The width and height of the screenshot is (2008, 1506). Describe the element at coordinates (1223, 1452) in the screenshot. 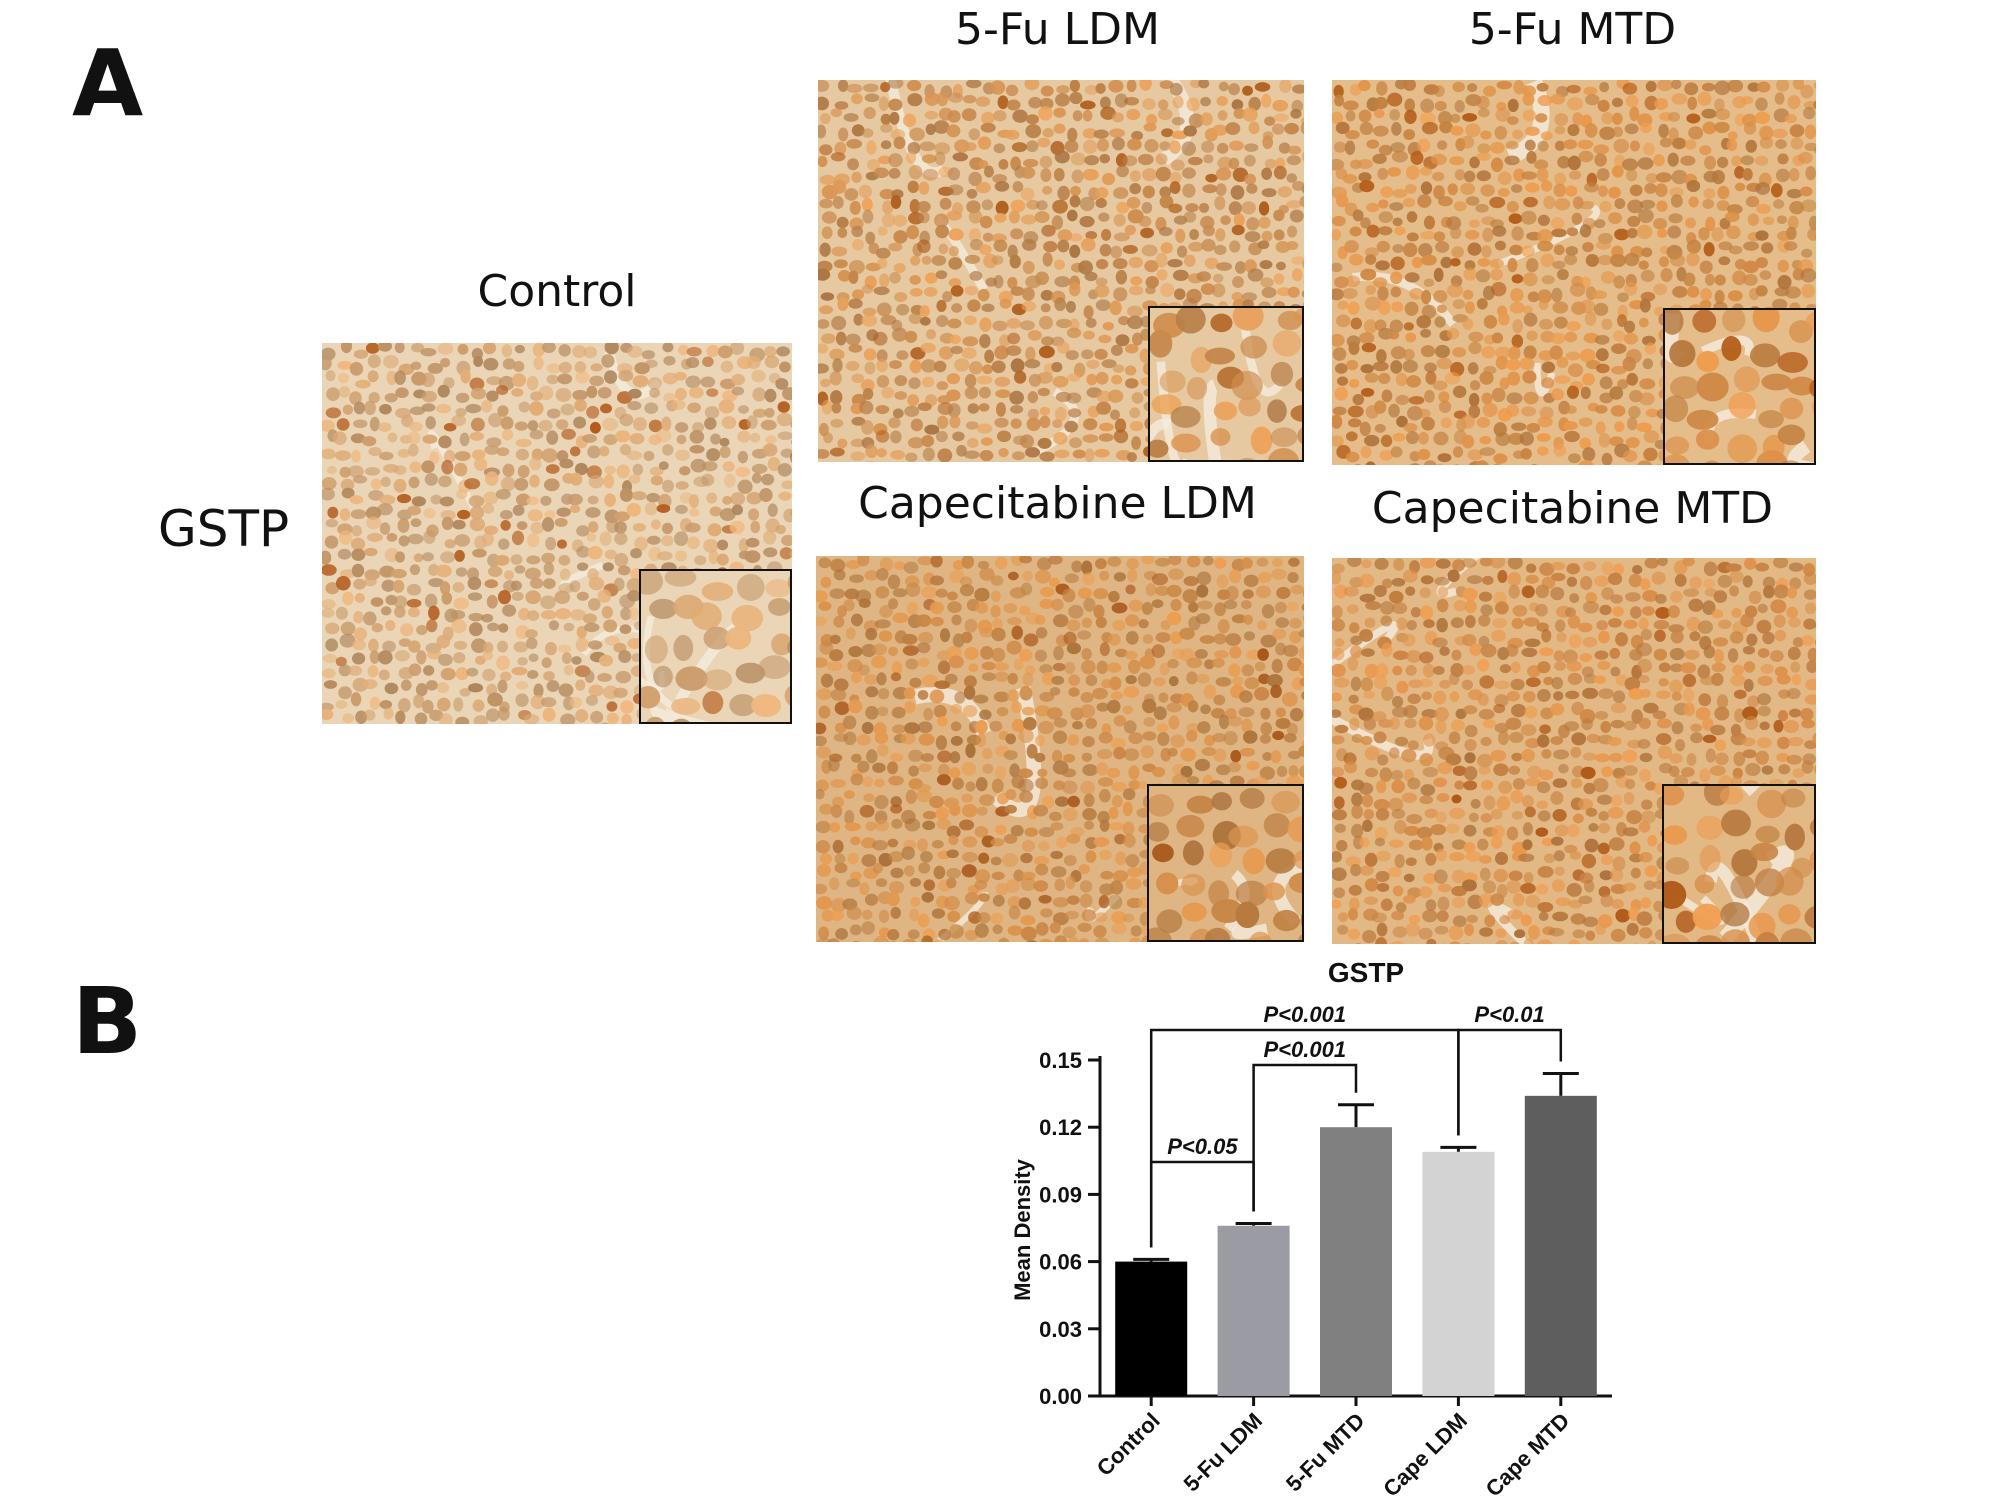

I see `x-tick-label: 5-Fu LDM` at that location.